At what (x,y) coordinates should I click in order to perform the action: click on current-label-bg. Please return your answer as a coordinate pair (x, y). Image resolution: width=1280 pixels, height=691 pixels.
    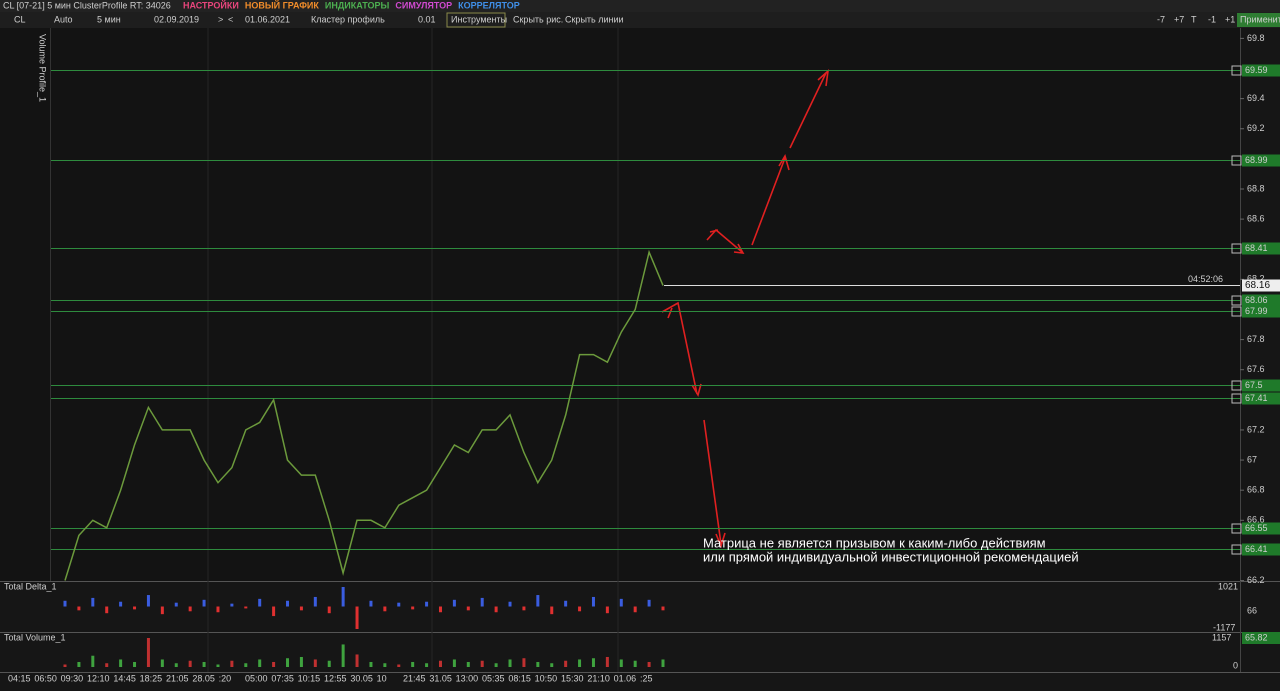
    Looking at the image, I should click on (1261, 285).